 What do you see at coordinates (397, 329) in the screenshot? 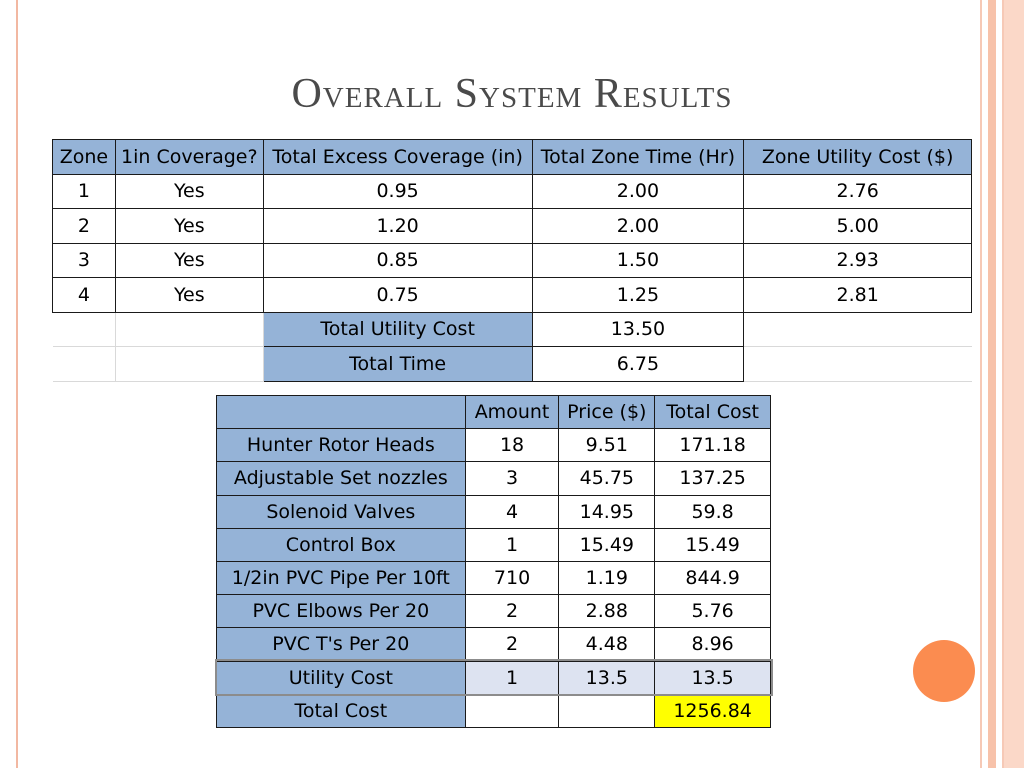
I see `summary-label: Total Utility Cost` at bounding box center [397, 329].